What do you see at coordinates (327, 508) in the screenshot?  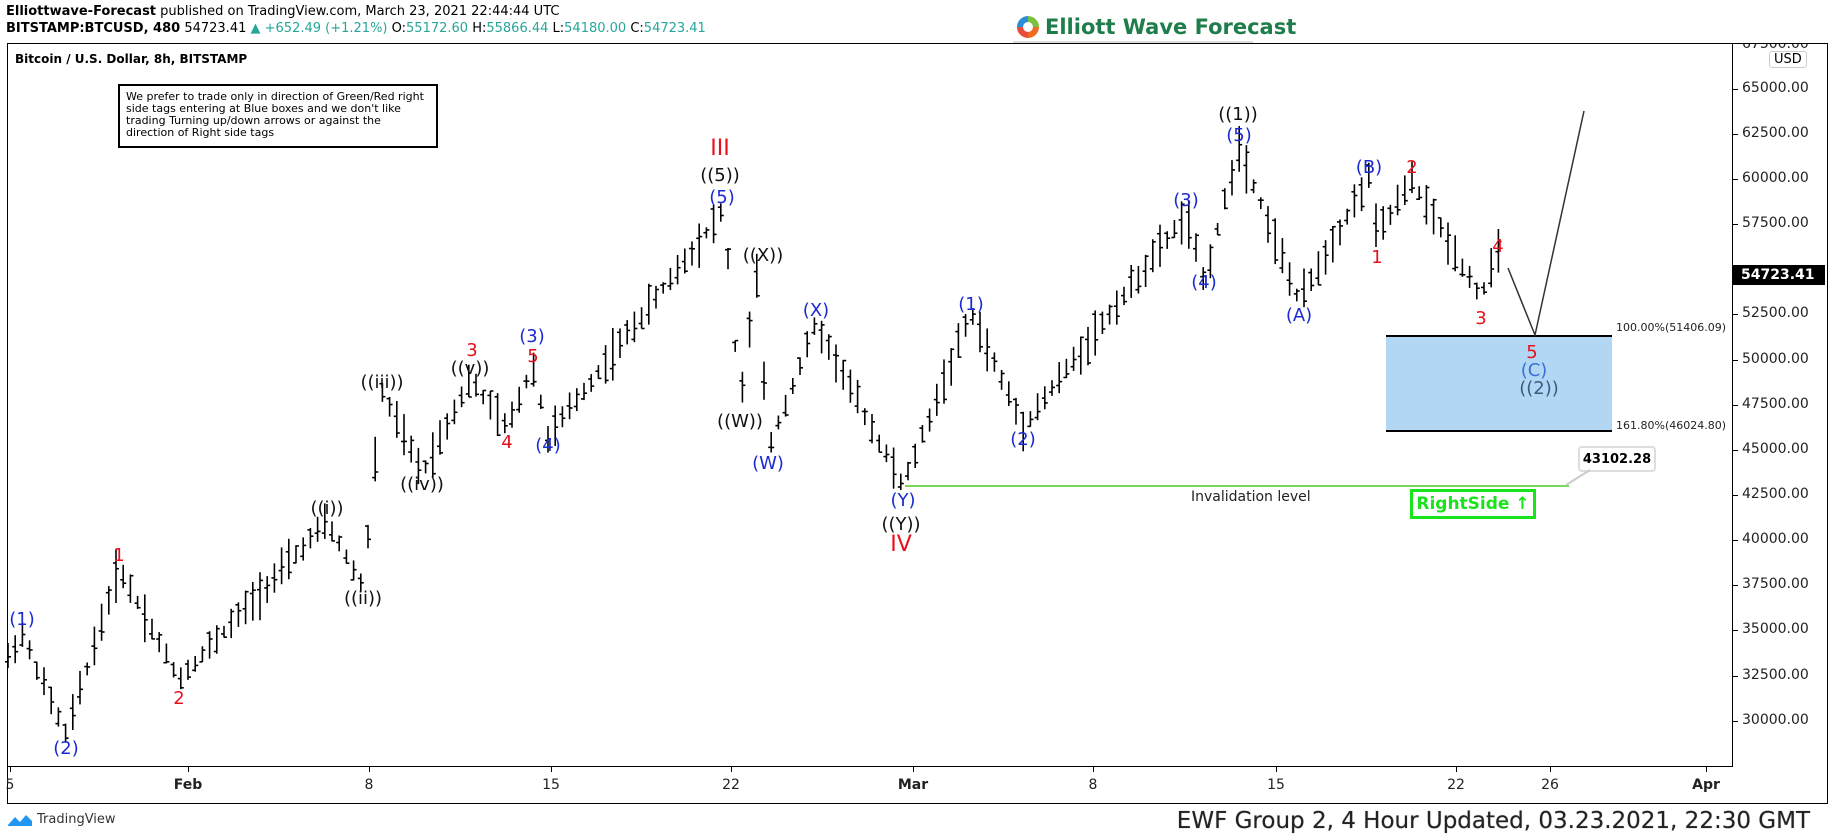 I see `wave-label: ((i))` at bounding box center [327, 508].